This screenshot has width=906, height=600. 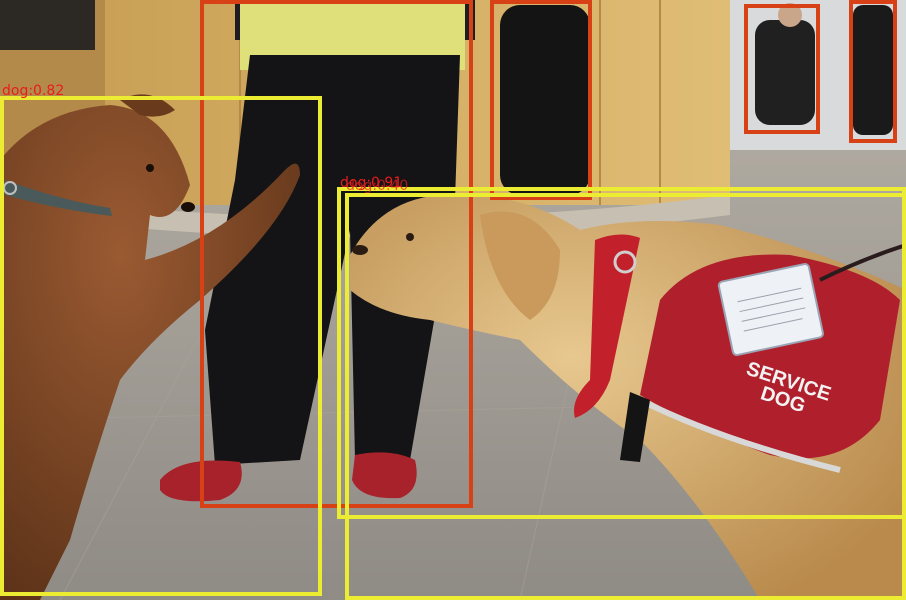 I want to click on id-badge, so click(x=770, y=310).